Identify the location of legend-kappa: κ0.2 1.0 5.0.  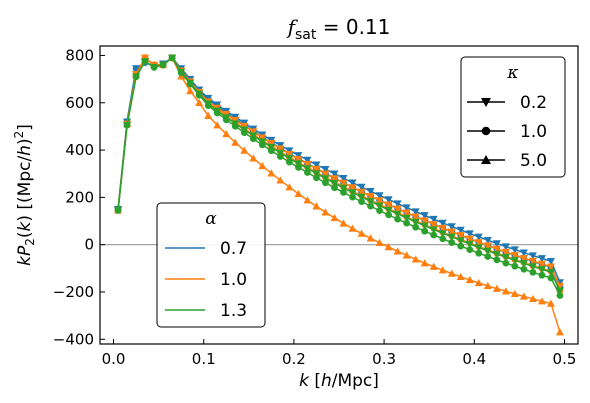
(513, 117).